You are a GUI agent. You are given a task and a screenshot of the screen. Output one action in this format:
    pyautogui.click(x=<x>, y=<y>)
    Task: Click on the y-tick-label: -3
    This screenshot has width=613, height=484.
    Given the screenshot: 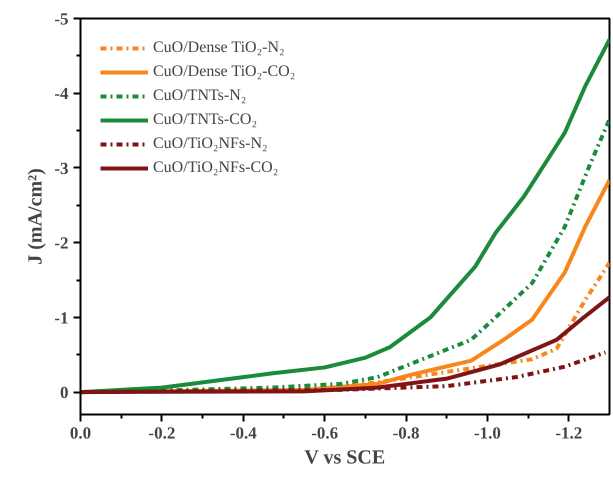 What is the action you would take?
    pyautogui.click(x=61, y=168)
    